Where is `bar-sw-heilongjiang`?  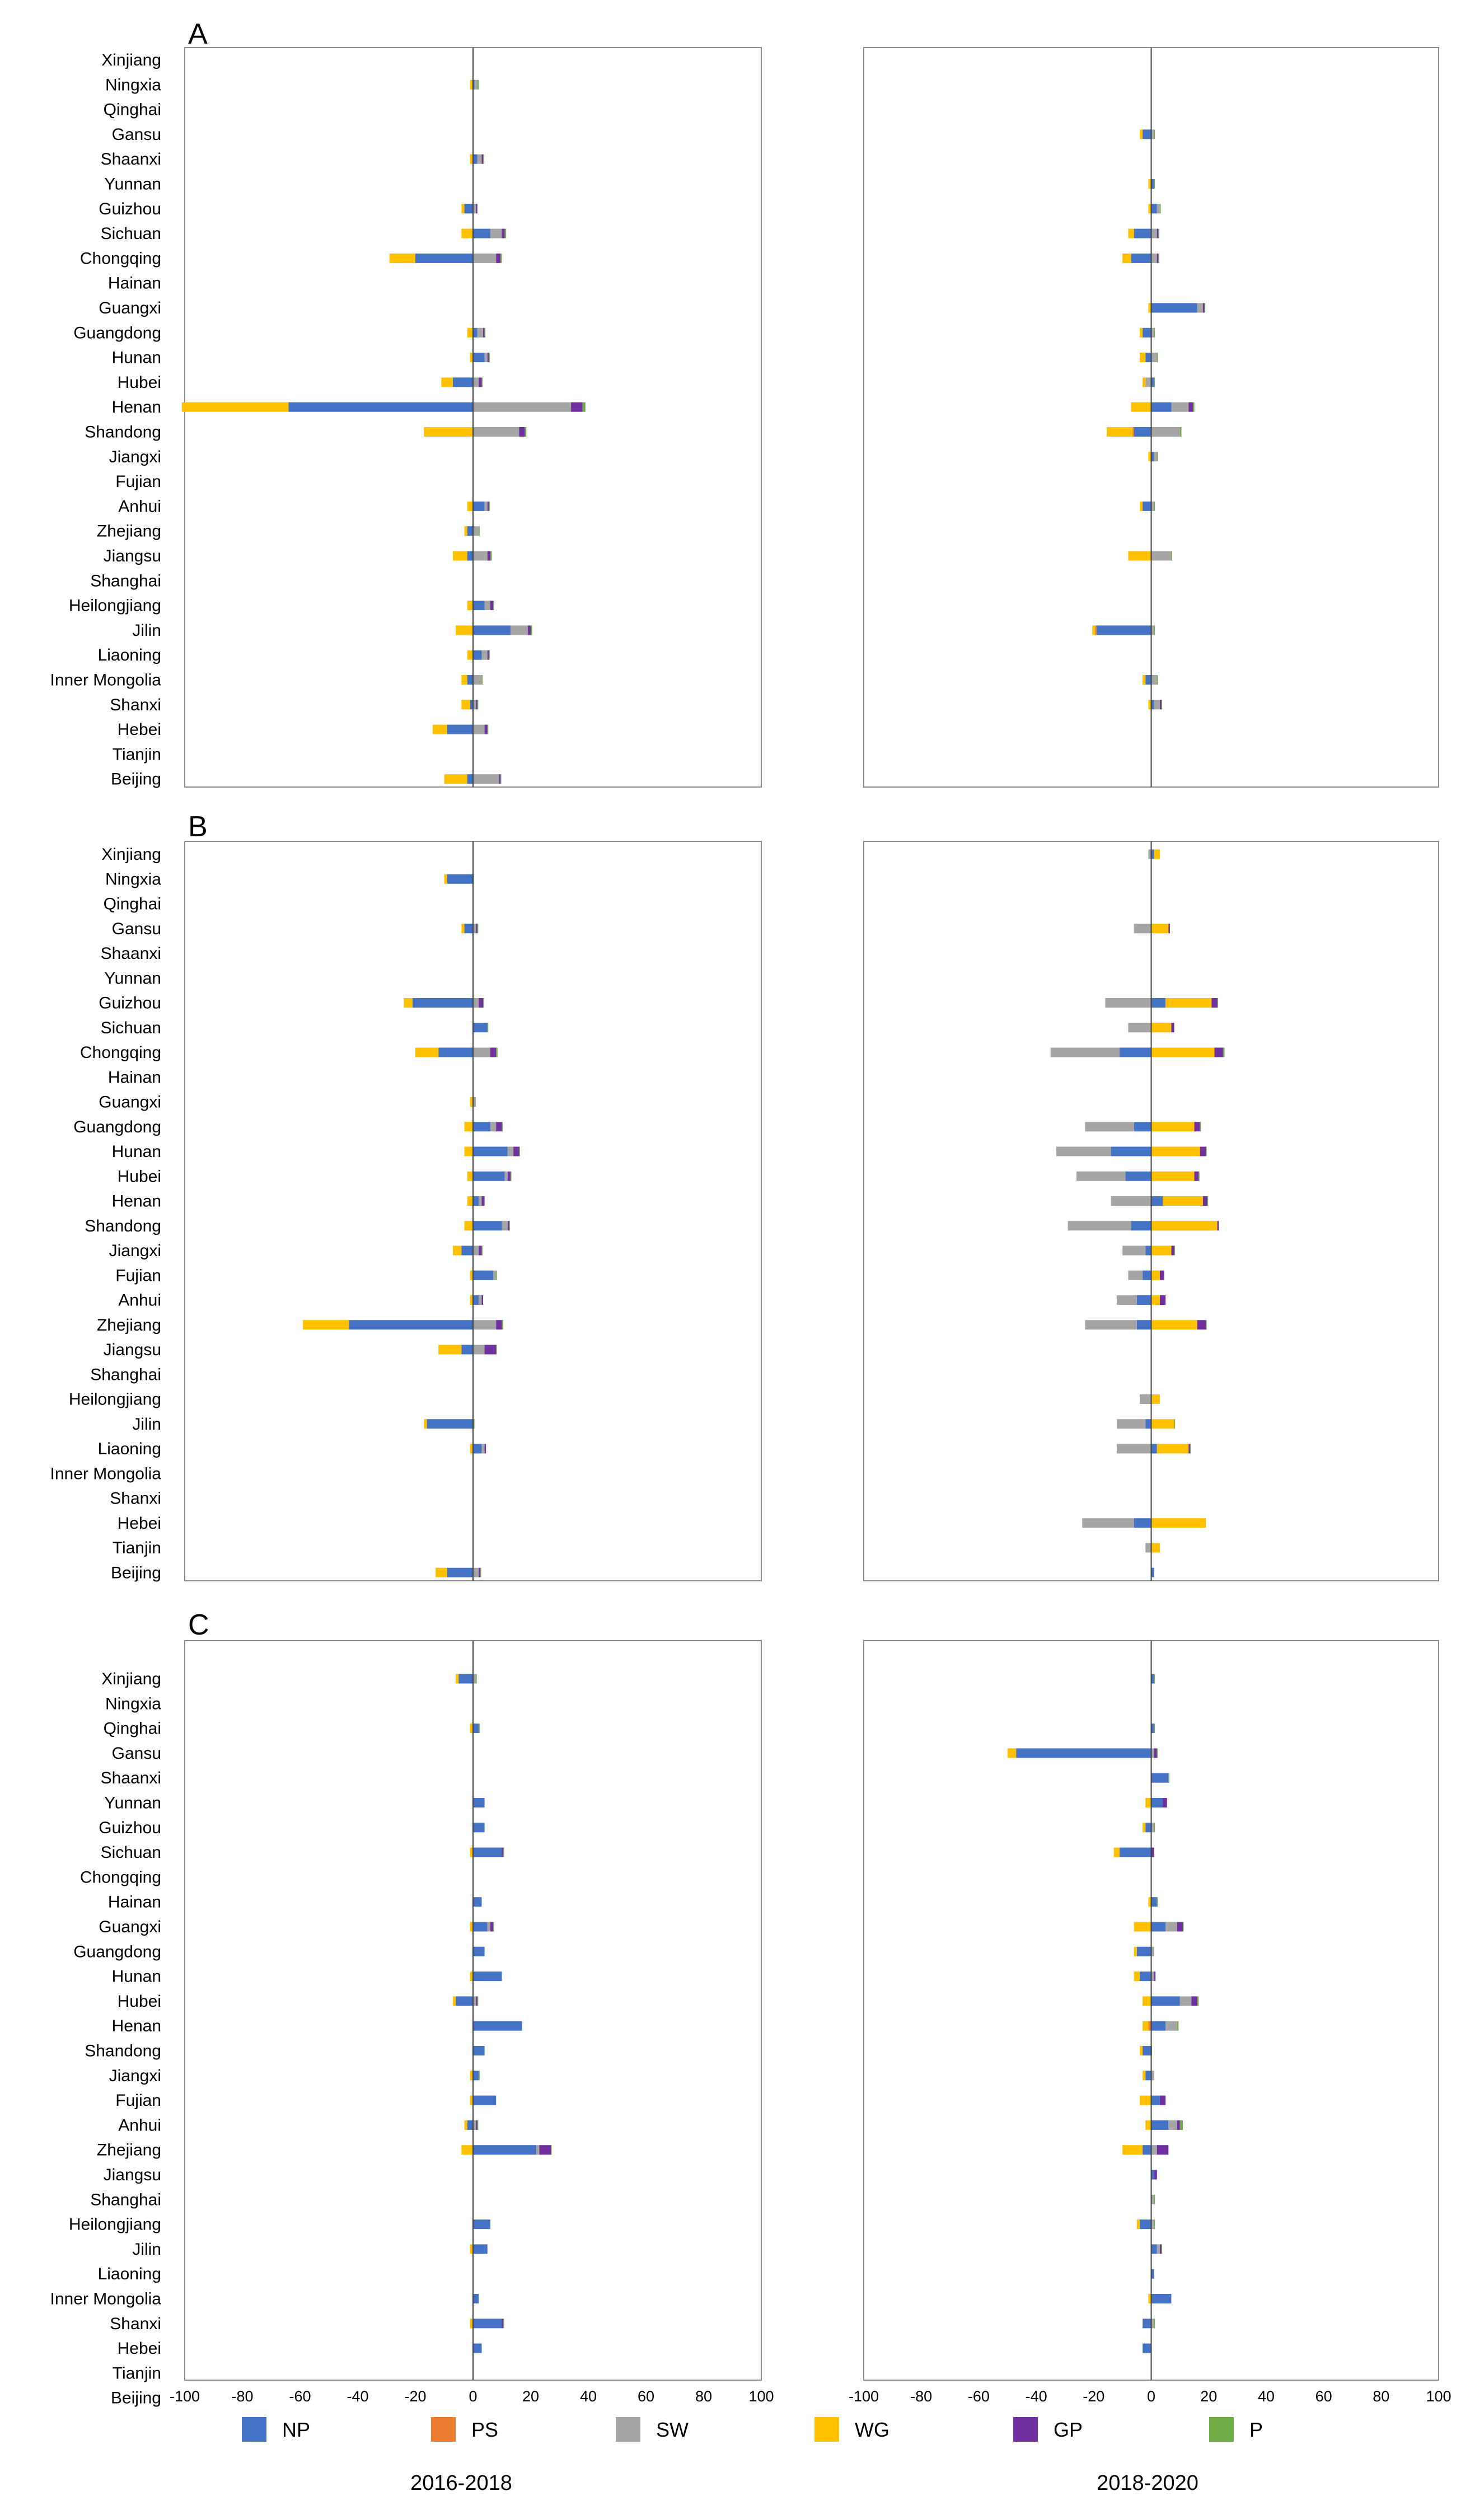
bar-sw-heilongjiang is located at coordinates (1145, 1399).